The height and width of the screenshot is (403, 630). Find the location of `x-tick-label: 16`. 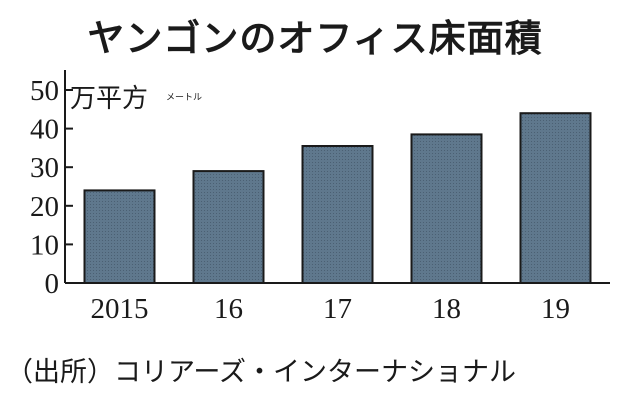

x-tick-label: 16 is located at coordinates (228, 309).